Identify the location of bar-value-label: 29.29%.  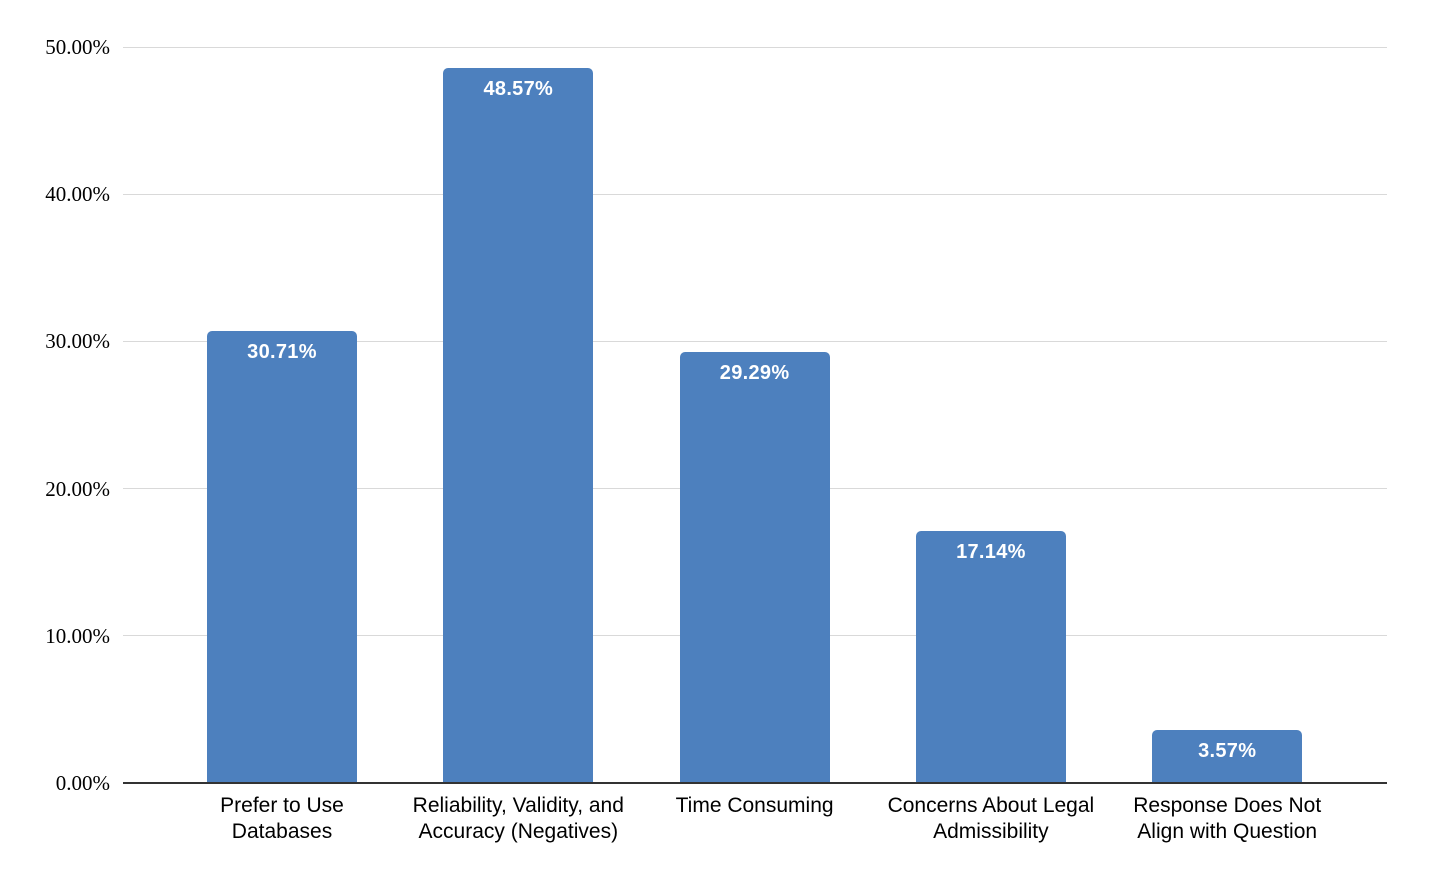
(754, 372).